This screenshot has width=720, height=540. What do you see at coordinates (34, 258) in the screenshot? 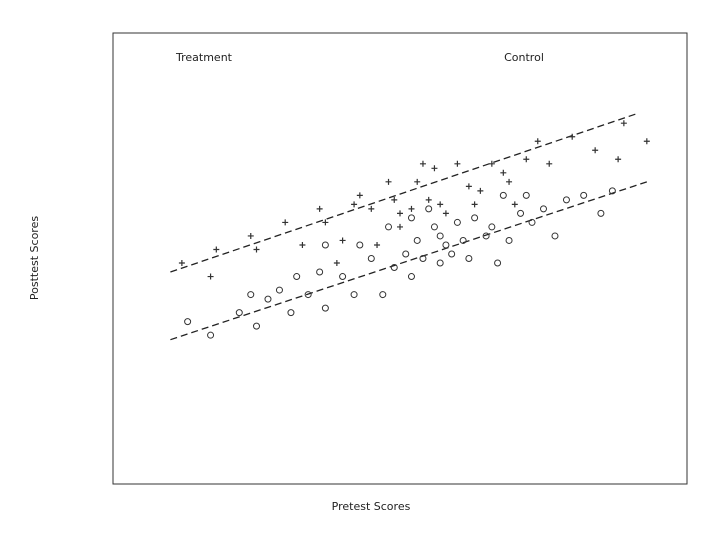
I see `y-axis-label: Posttest Scores` at bounding box center [34, 258].